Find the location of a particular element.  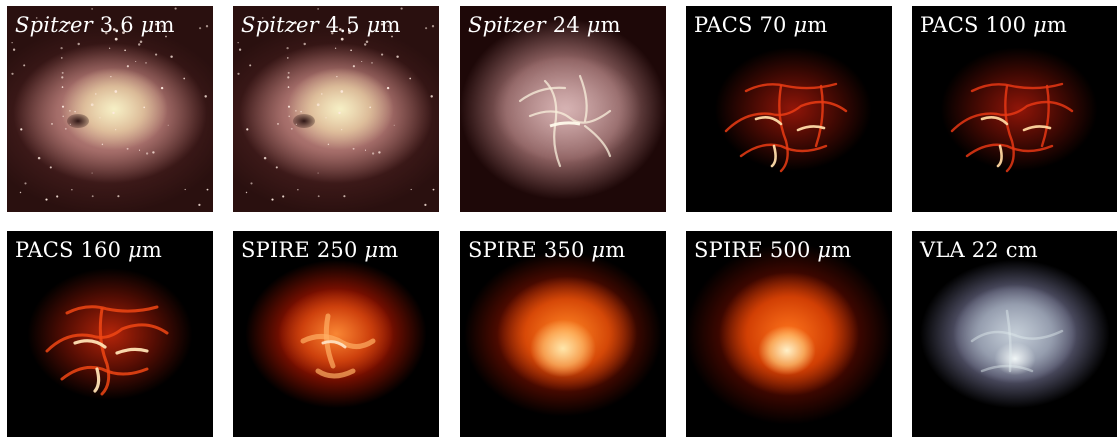

label-text: VLA 22 cm is located at coordinates (979, 250).